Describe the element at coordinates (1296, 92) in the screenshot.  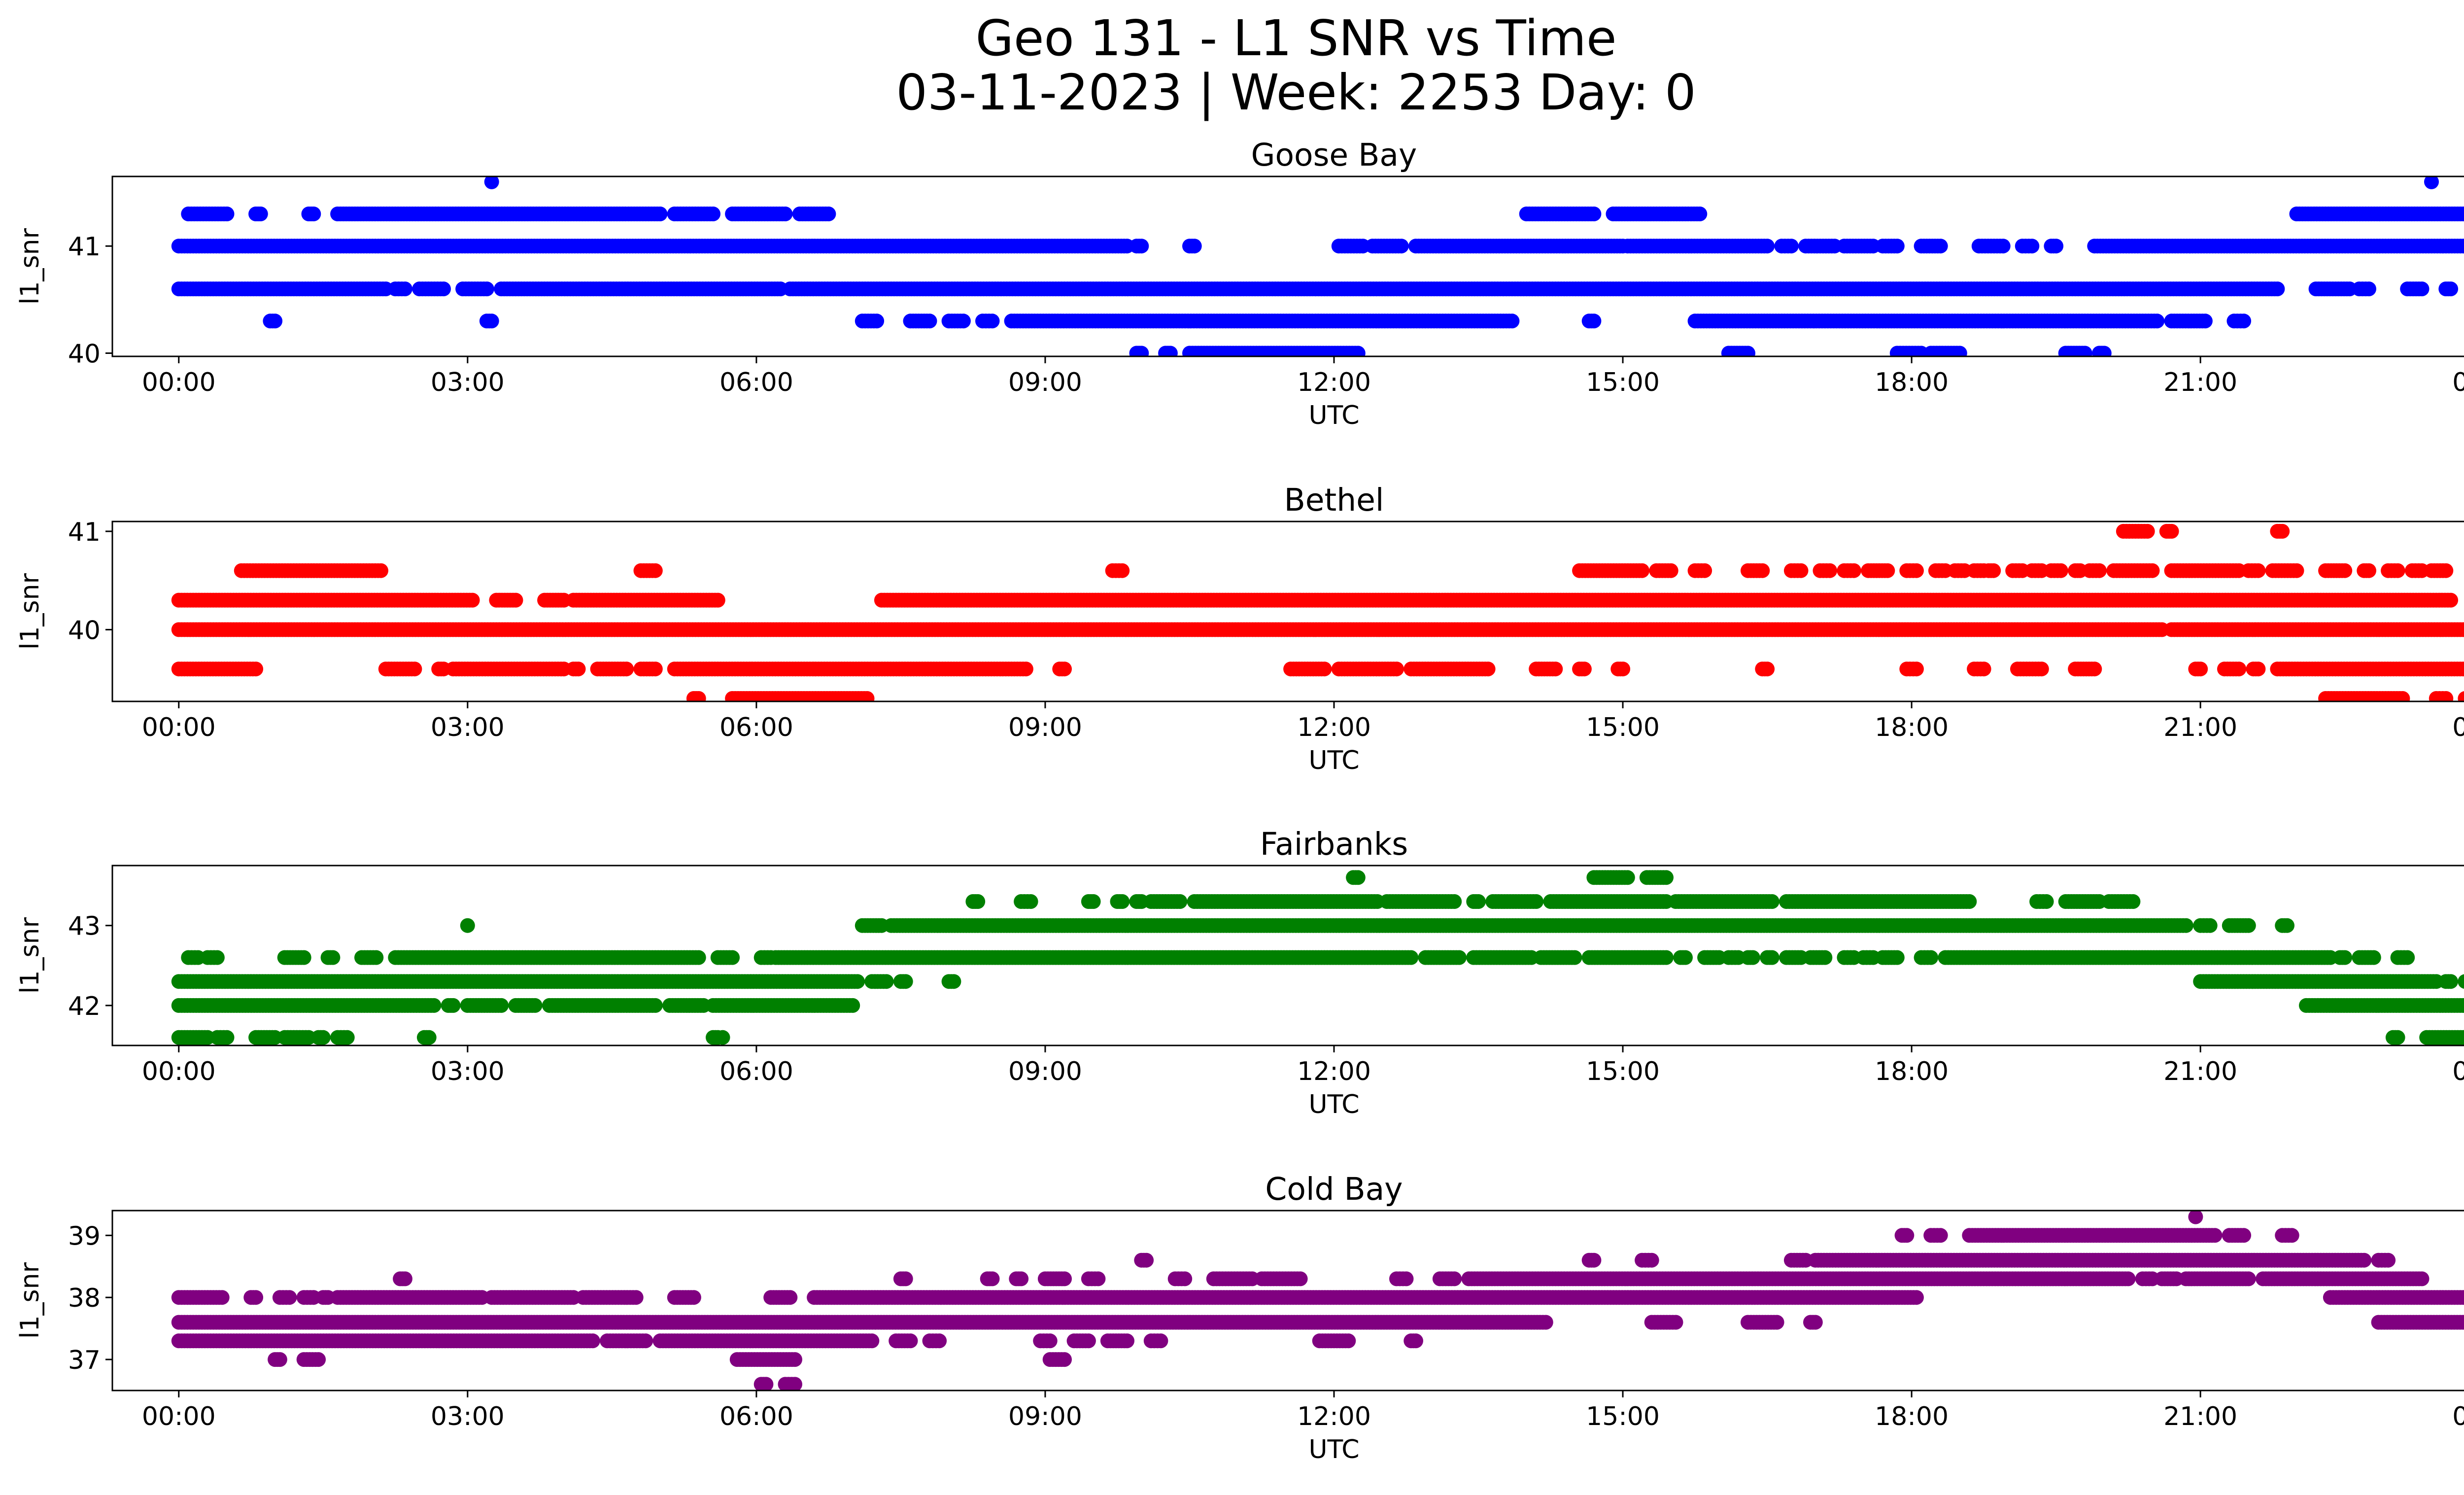
I see `figure-title-line2: 03-11-2023 | Week: 2253 Day: 0` at that location.